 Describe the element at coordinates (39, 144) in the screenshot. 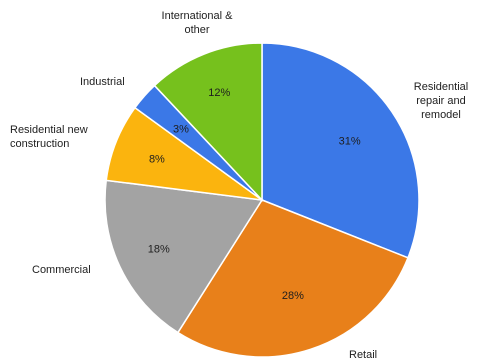

I see `category-label-line: construction` at that location.